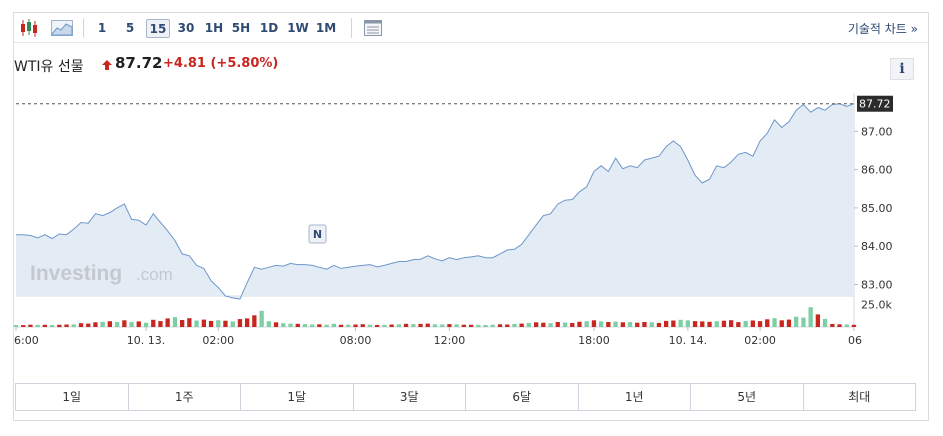  What do you see at coordinates (26, 340) in the screenshot?
I see `x-tick-label: 6:00` at bounding box center [26, 340].